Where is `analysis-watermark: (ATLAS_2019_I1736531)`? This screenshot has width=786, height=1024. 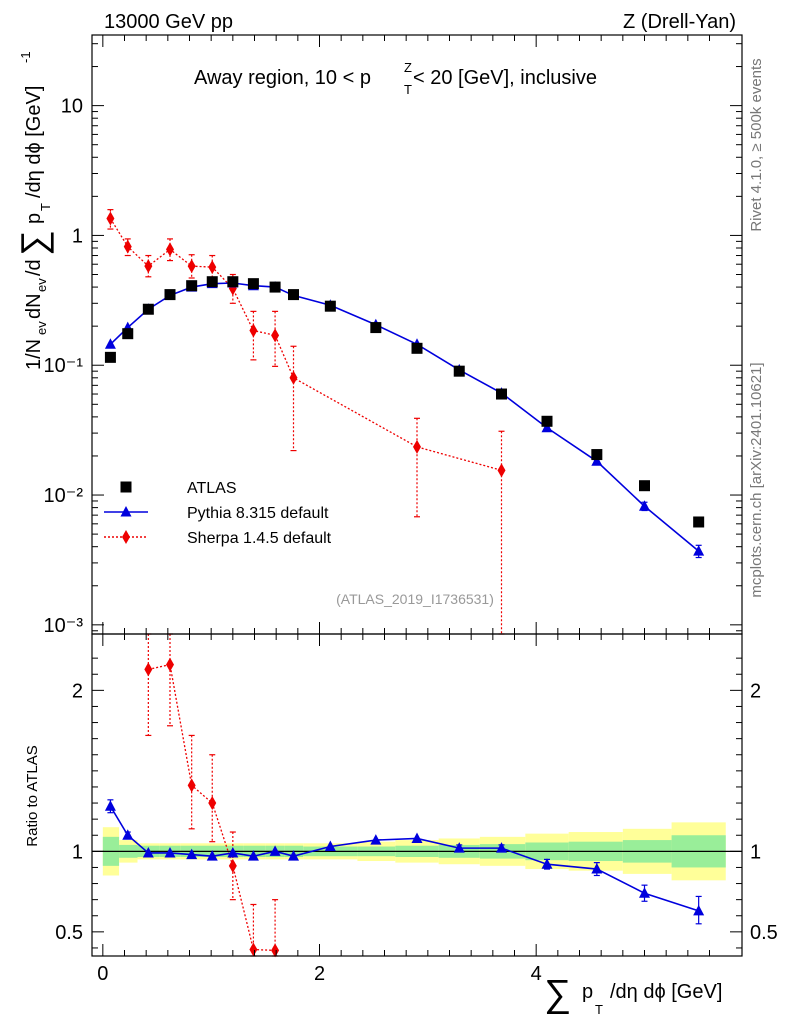
analysis-watermark: (ATLAS_2019_I1736531) is located at coordinates (415, 599).